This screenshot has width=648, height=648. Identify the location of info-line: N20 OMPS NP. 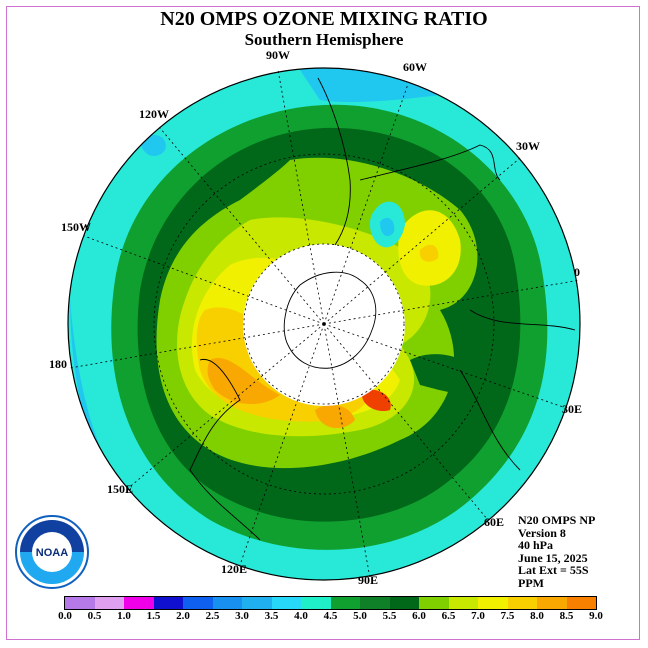
(557, 520).